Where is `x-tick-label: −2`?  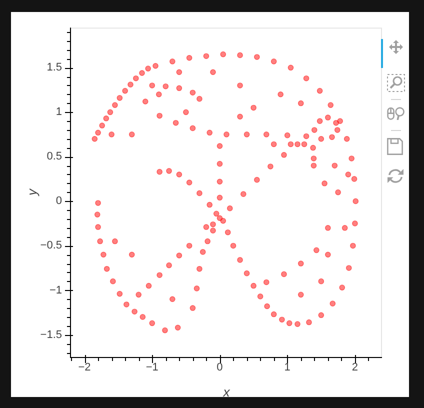 x-tick-label: −2 is located at coordinates (84, 368).